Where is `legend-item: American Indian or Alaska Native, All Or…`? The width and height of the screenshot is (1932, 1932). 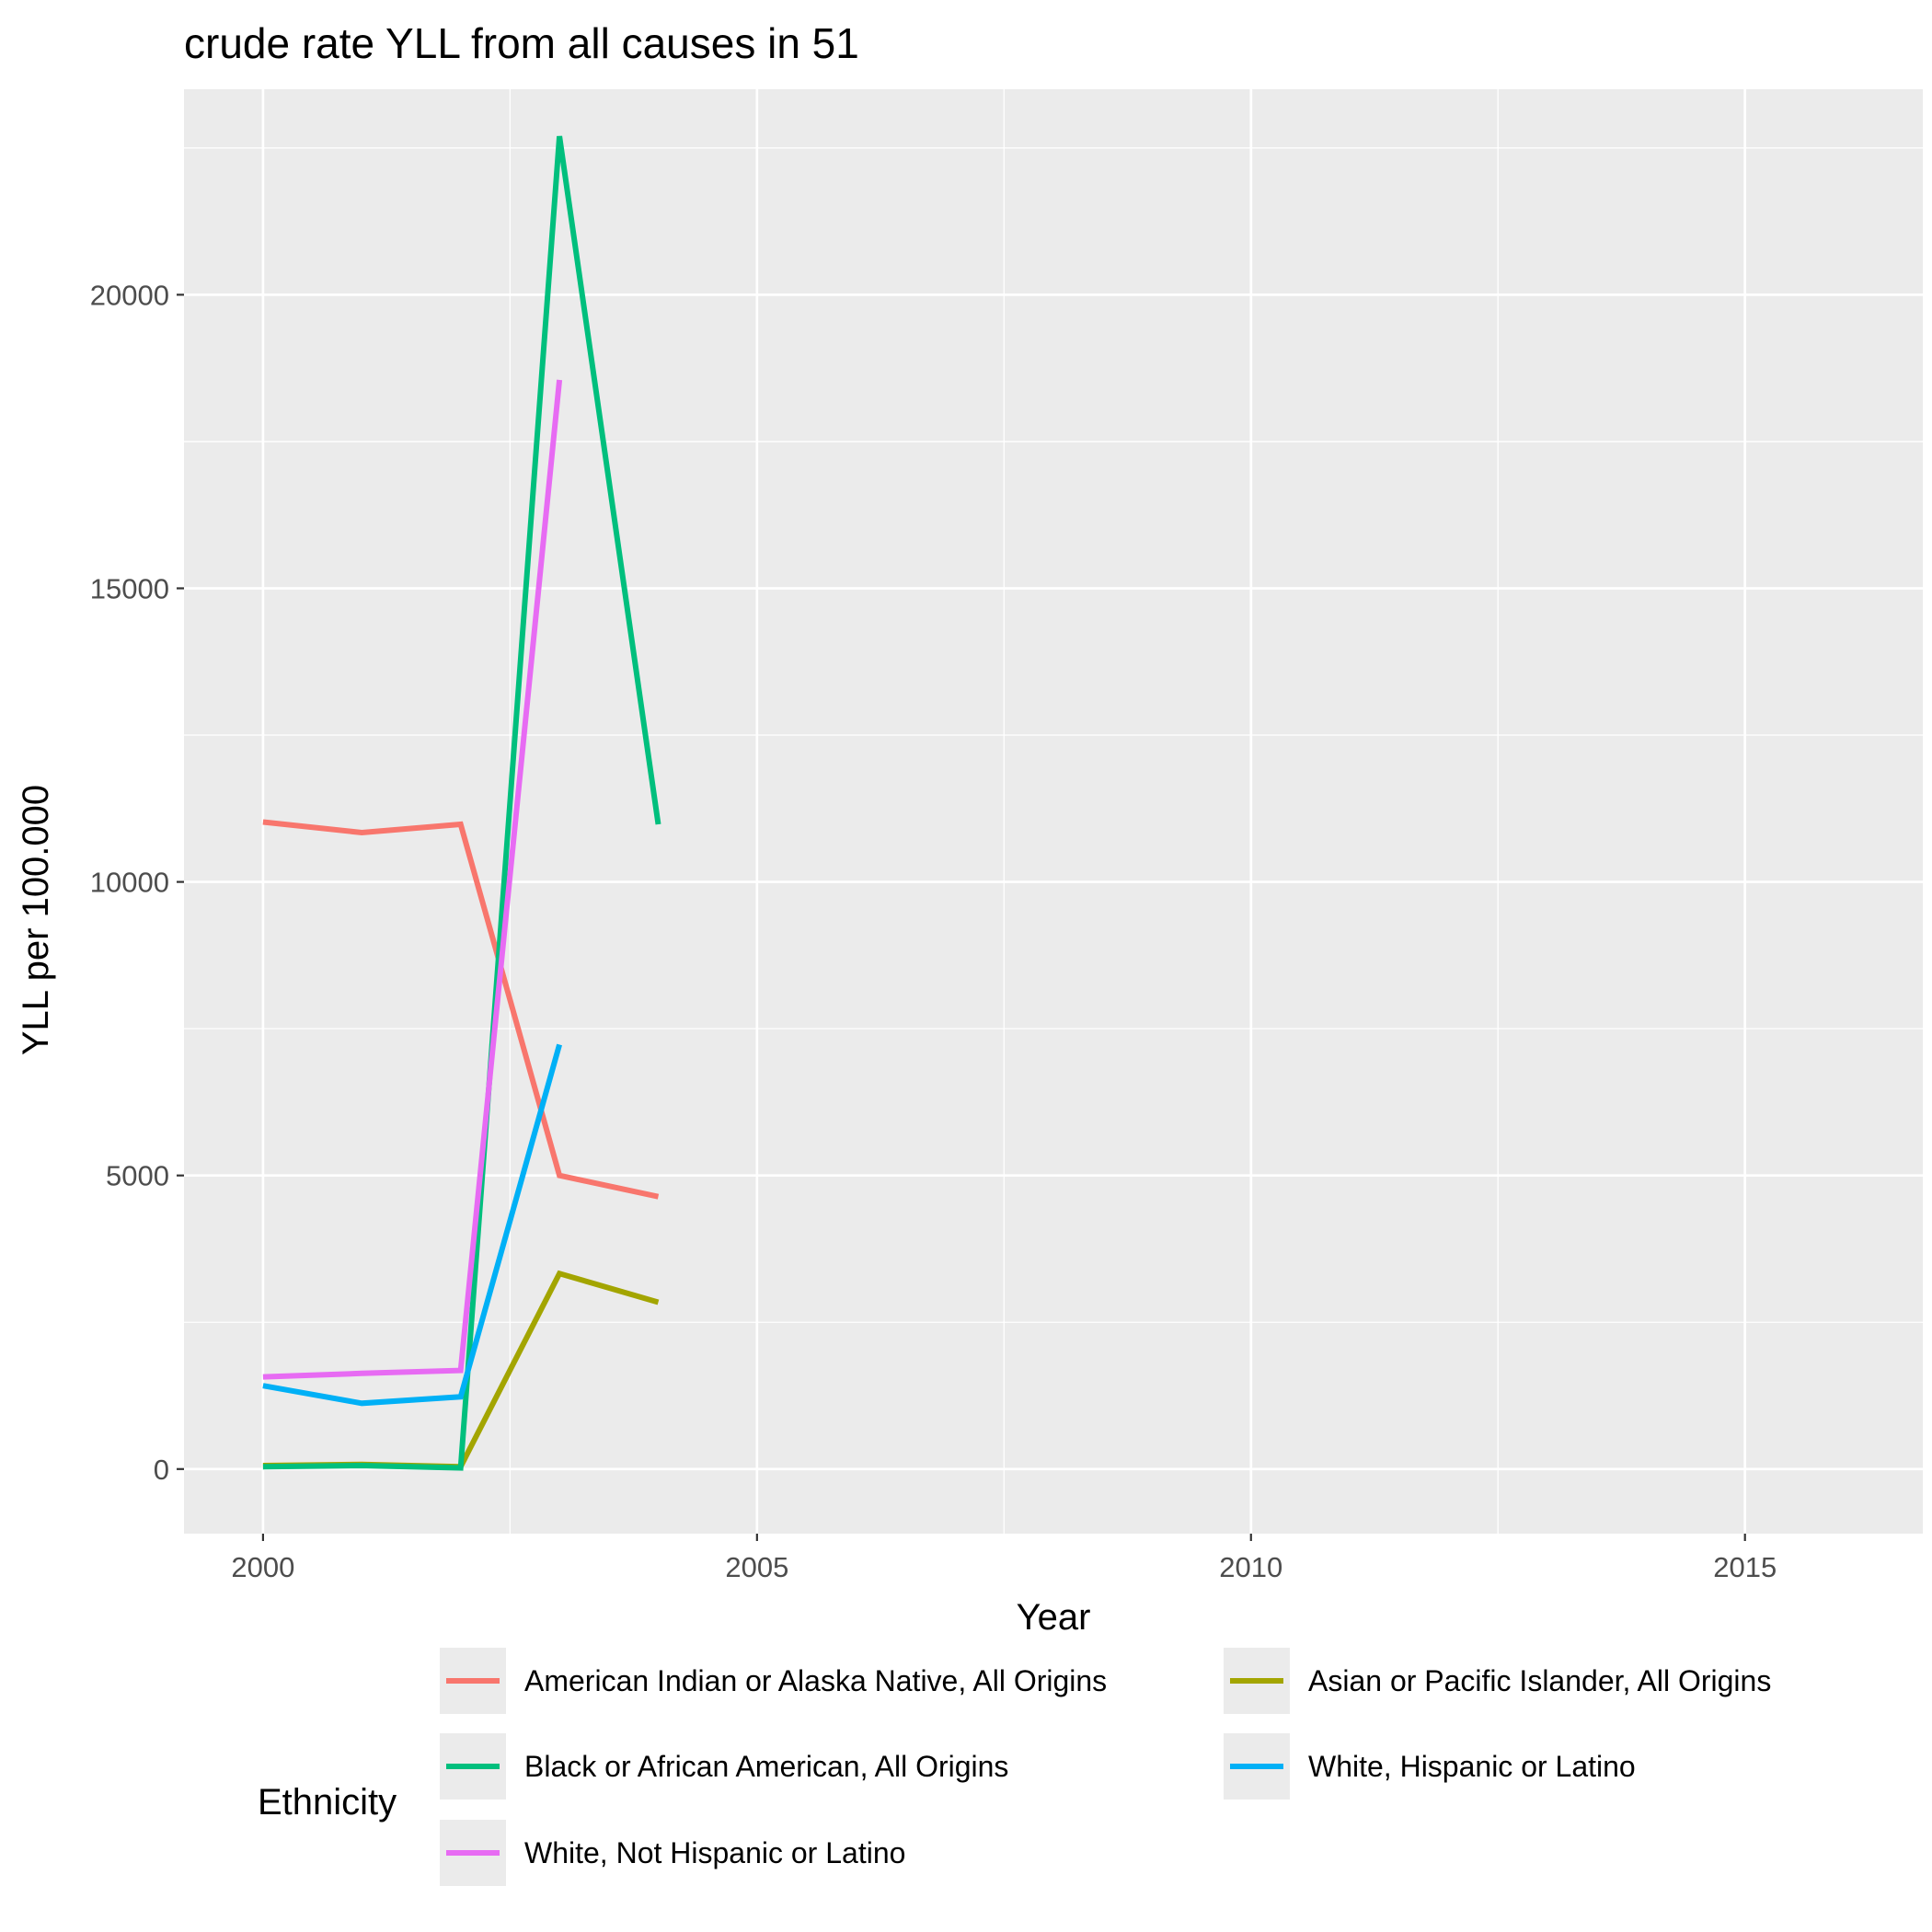 legend-item: American Indian or Alaska Native, All Or… is located at coordinates (773, 1681).